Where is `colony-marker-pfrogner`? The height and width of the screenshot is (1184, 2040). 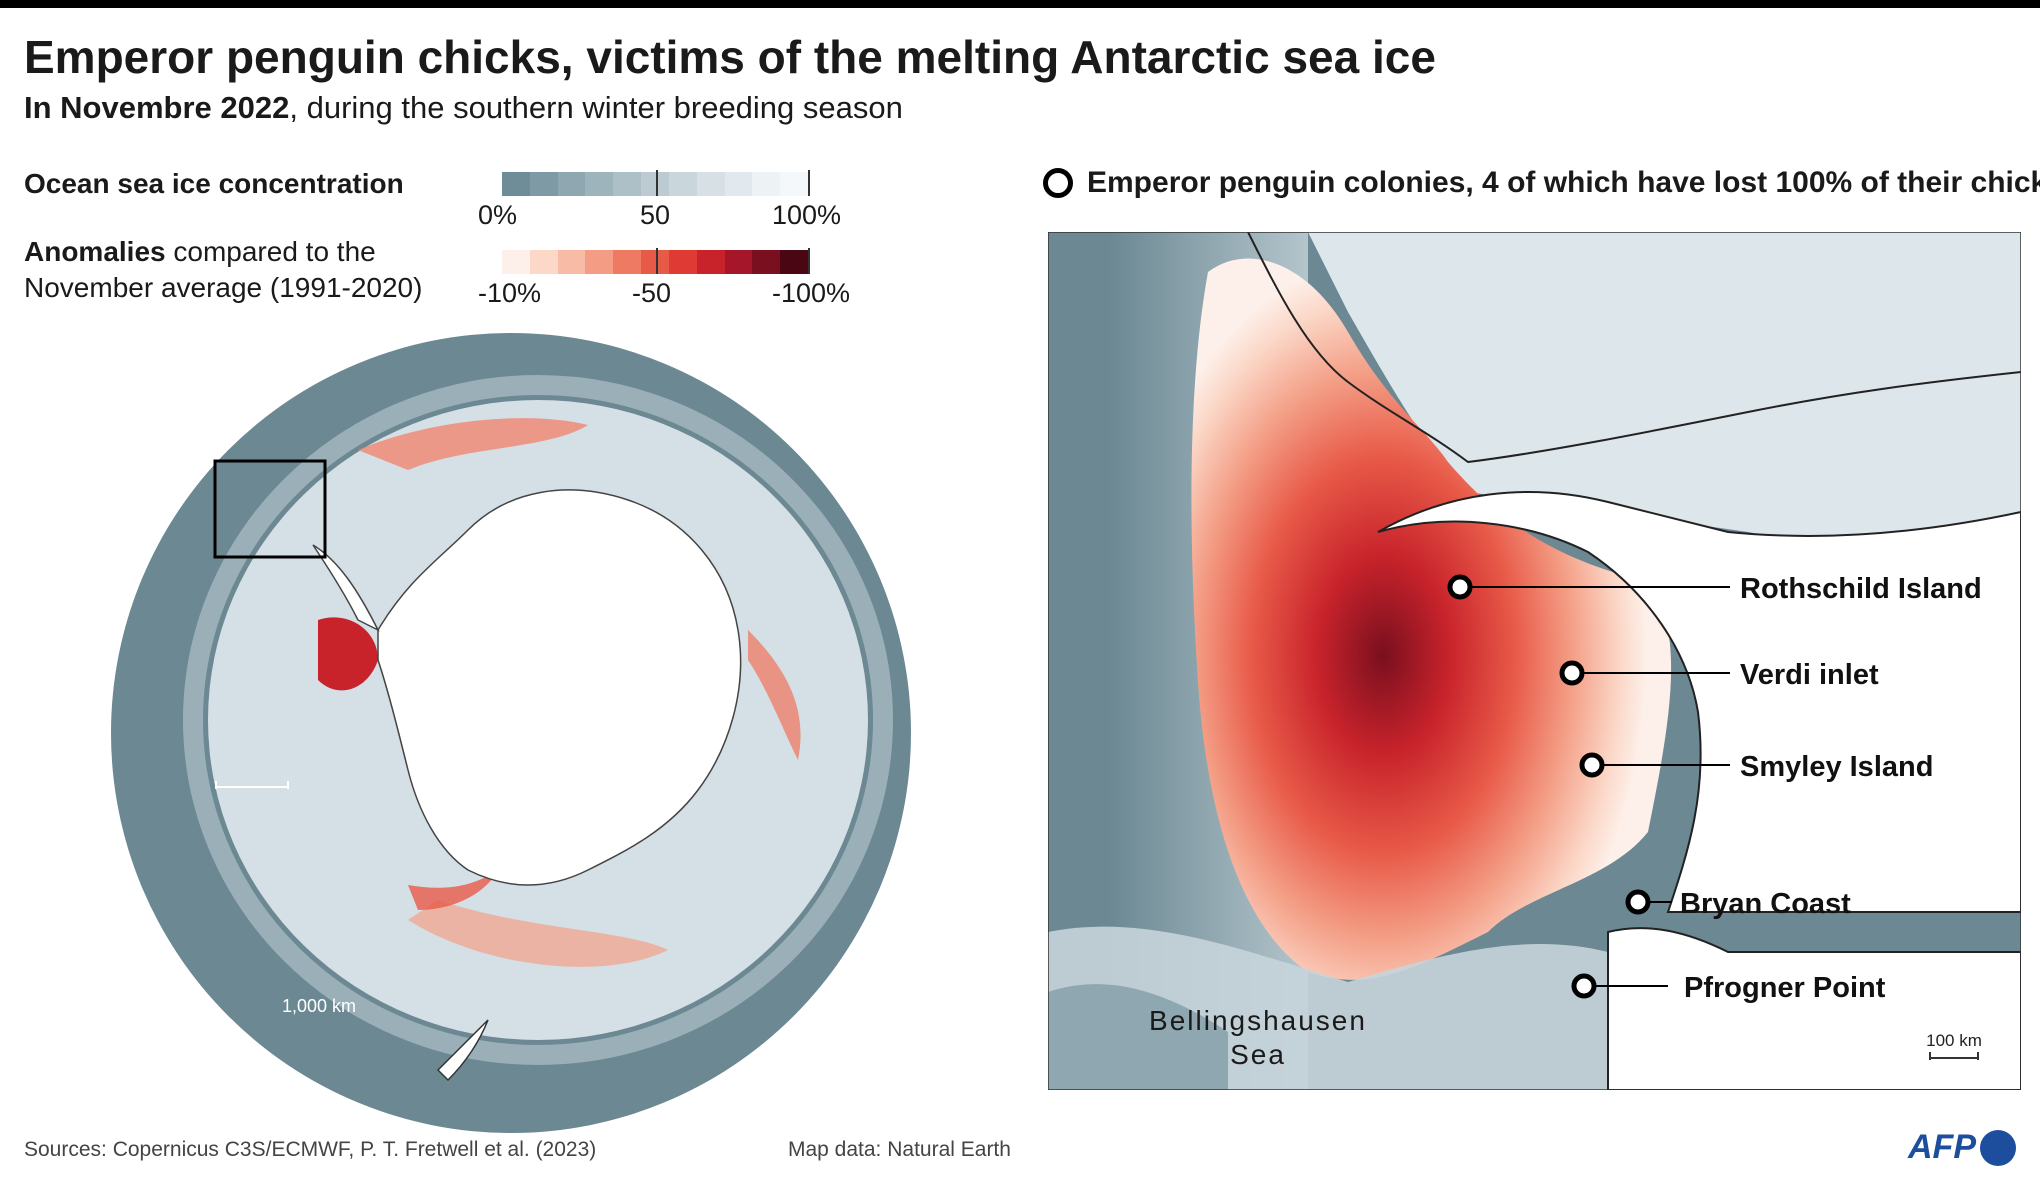
colony-marker-pfrogner is located at coordinates (1584, 986).